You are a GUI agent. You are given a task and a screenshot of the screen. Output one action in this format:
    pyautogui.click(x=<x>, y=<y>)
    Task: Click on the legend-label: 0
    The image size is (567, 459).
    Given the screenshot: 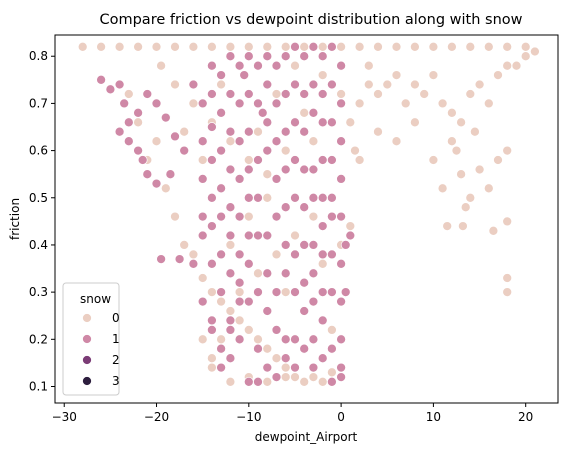 What is the action you would take?
    pyautogui.click(x=116, y=318)
    